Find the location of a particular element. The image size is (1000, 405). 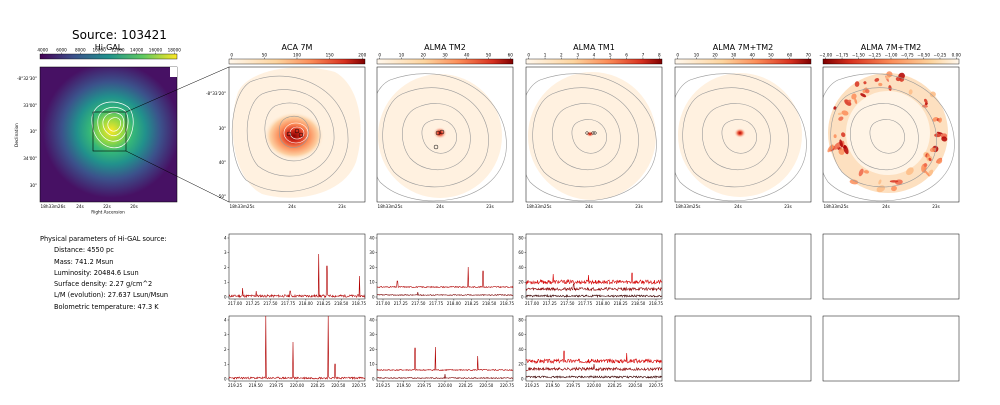

spectrum-ytick-label: 2 is located at coordinates (225, 267).